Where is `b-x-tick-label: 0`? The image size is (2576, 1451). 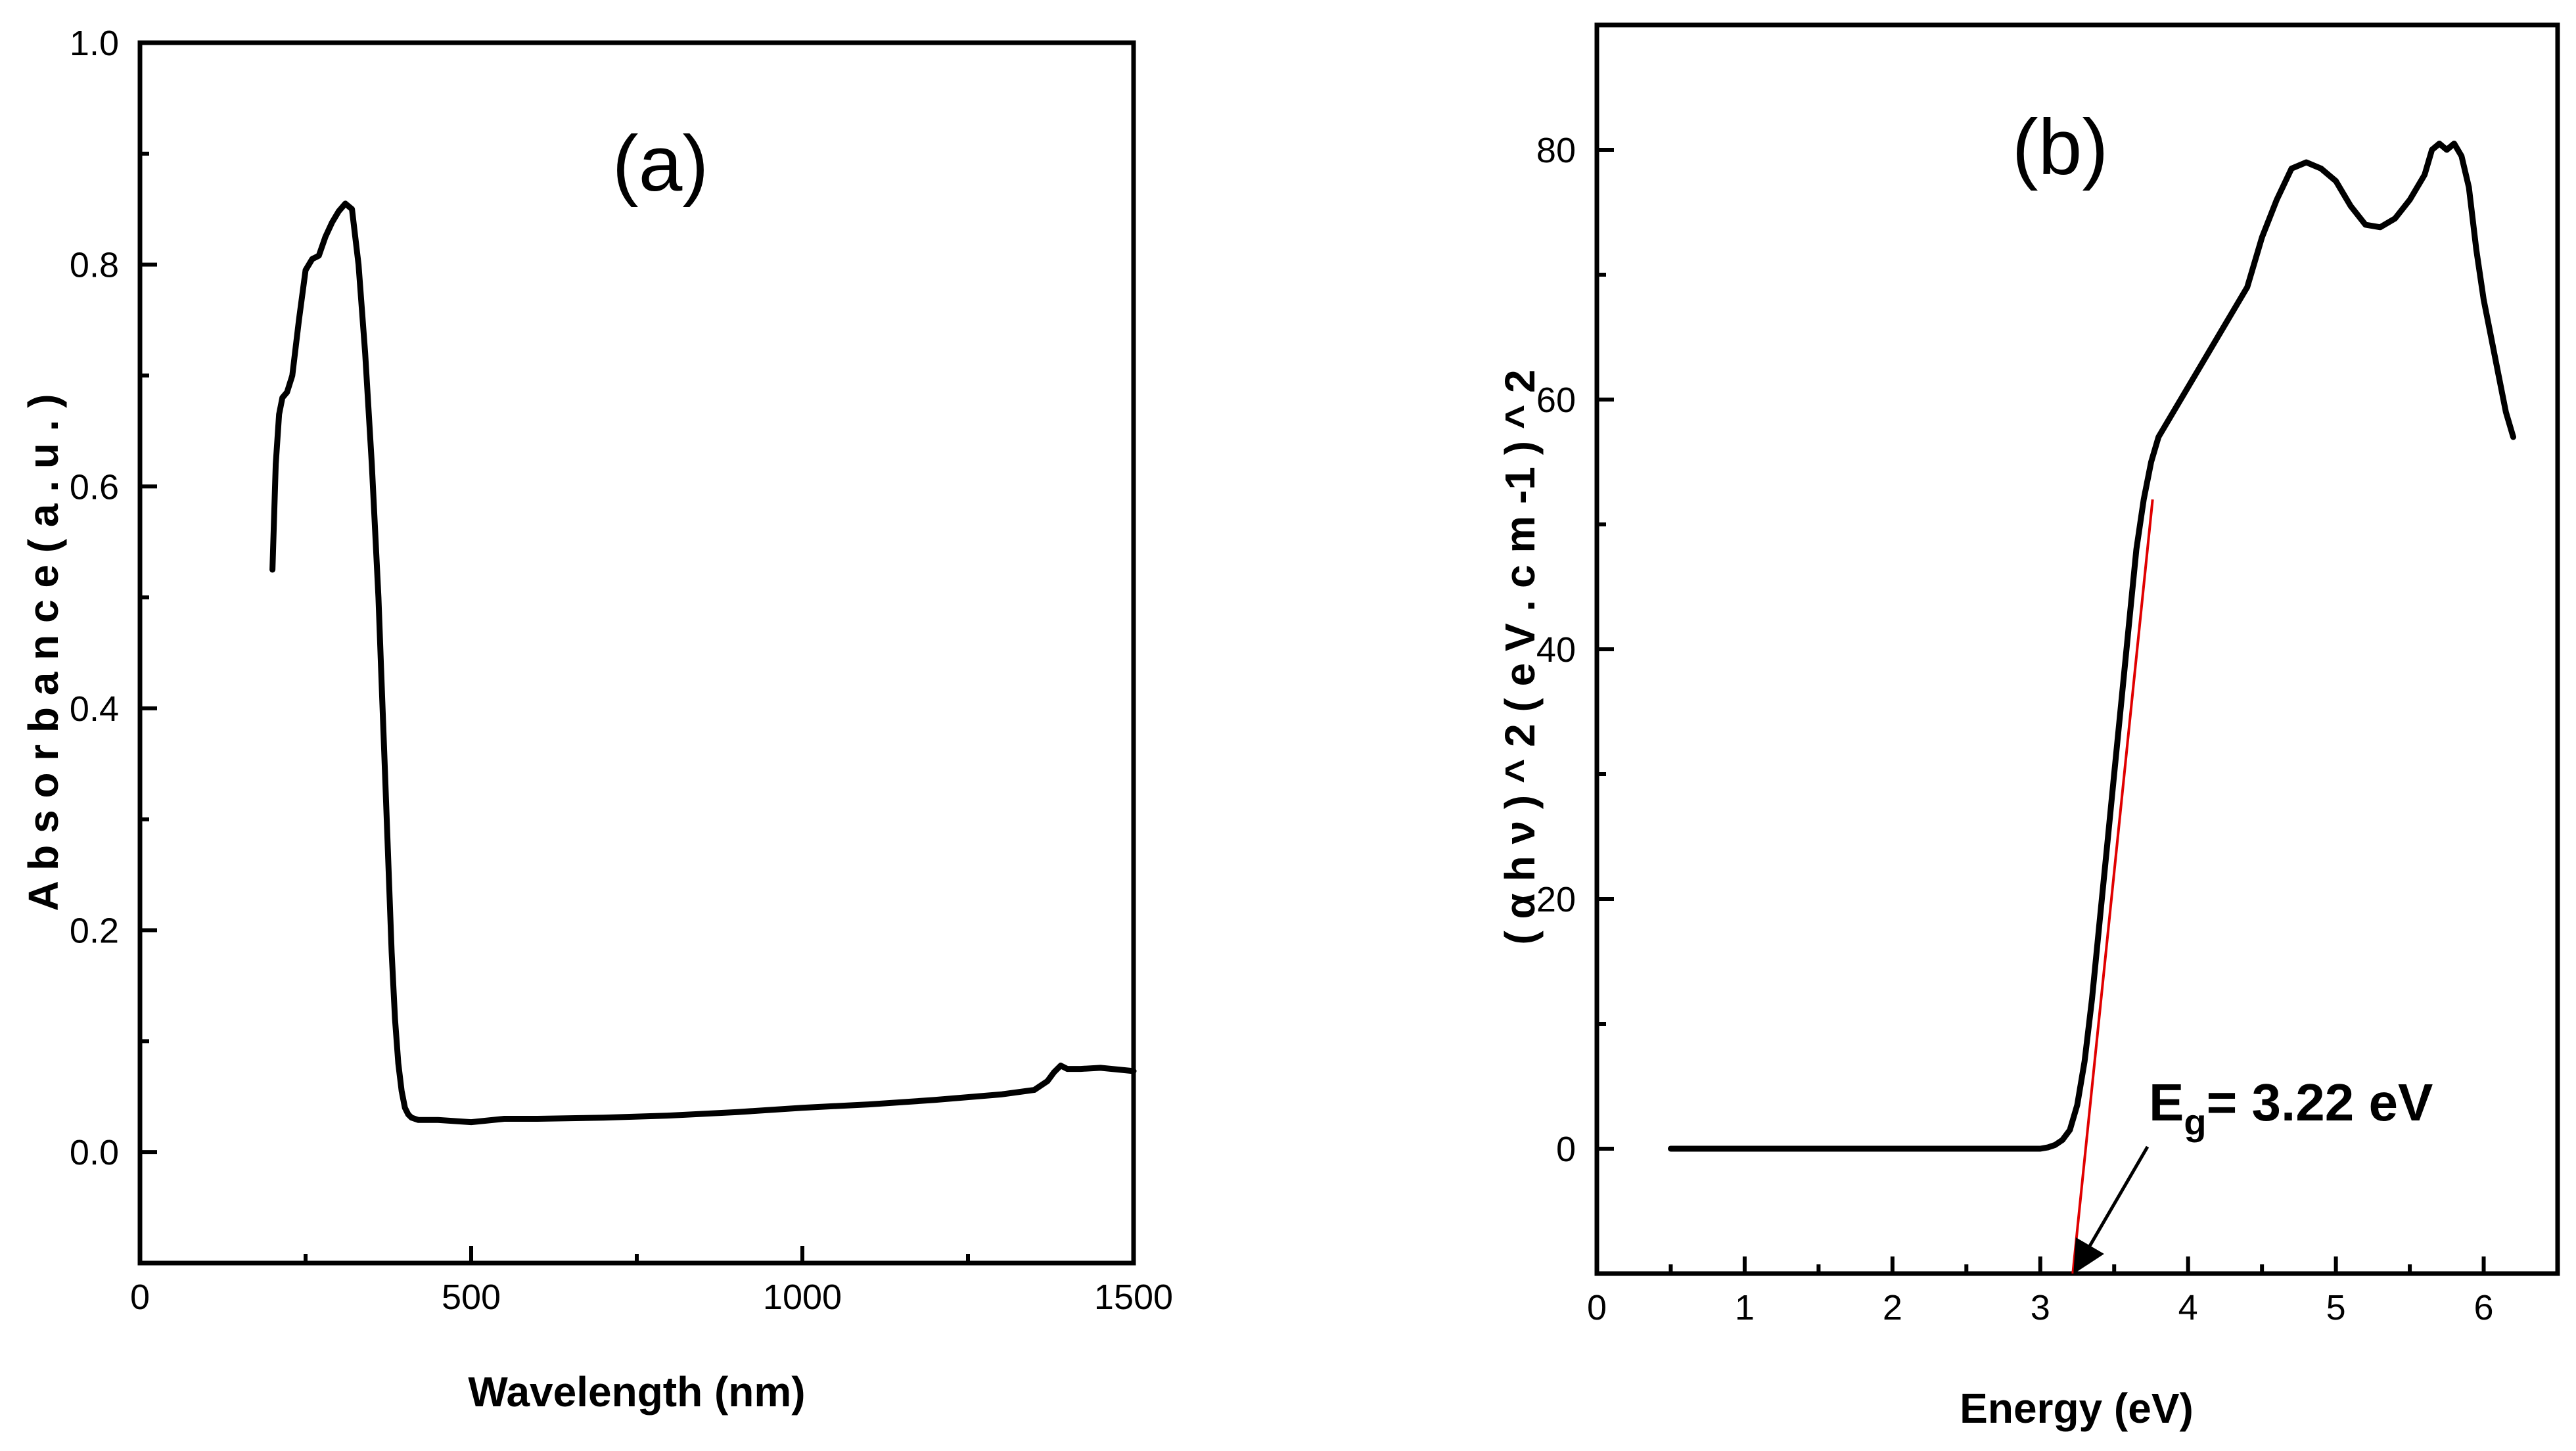
b-x-tick-label: 0 is located at coordinates (1597, 1307).